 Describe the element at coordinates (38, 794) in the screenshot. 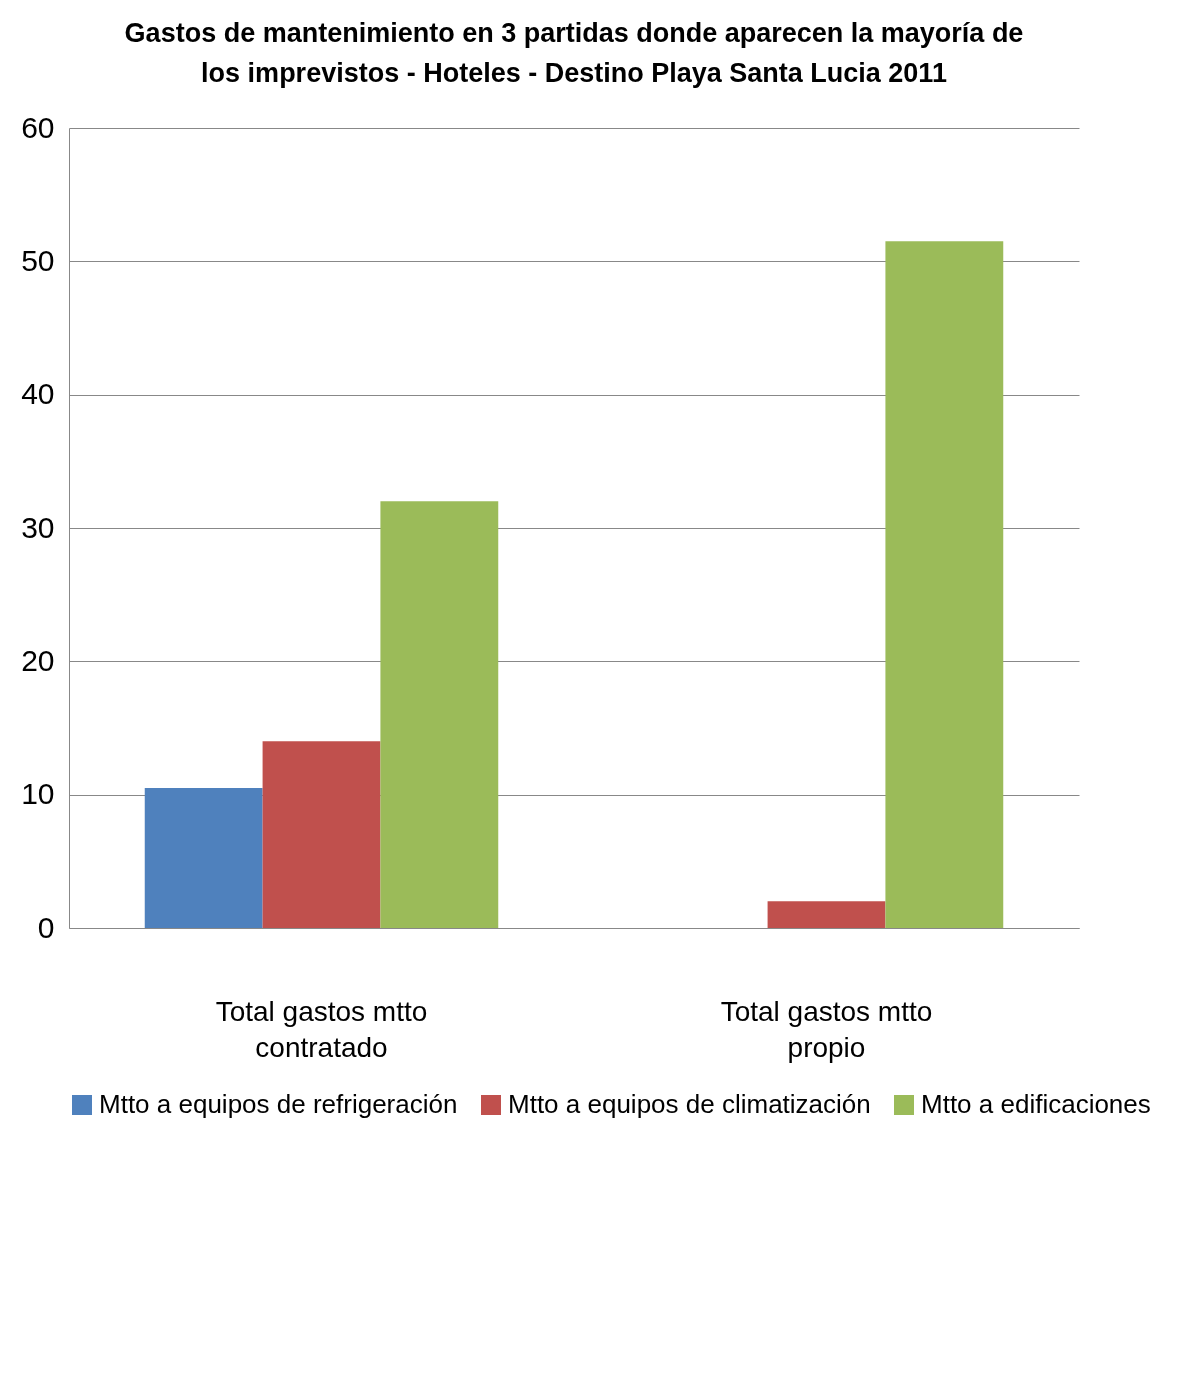

I see `y-tick-label: 10` at that location.